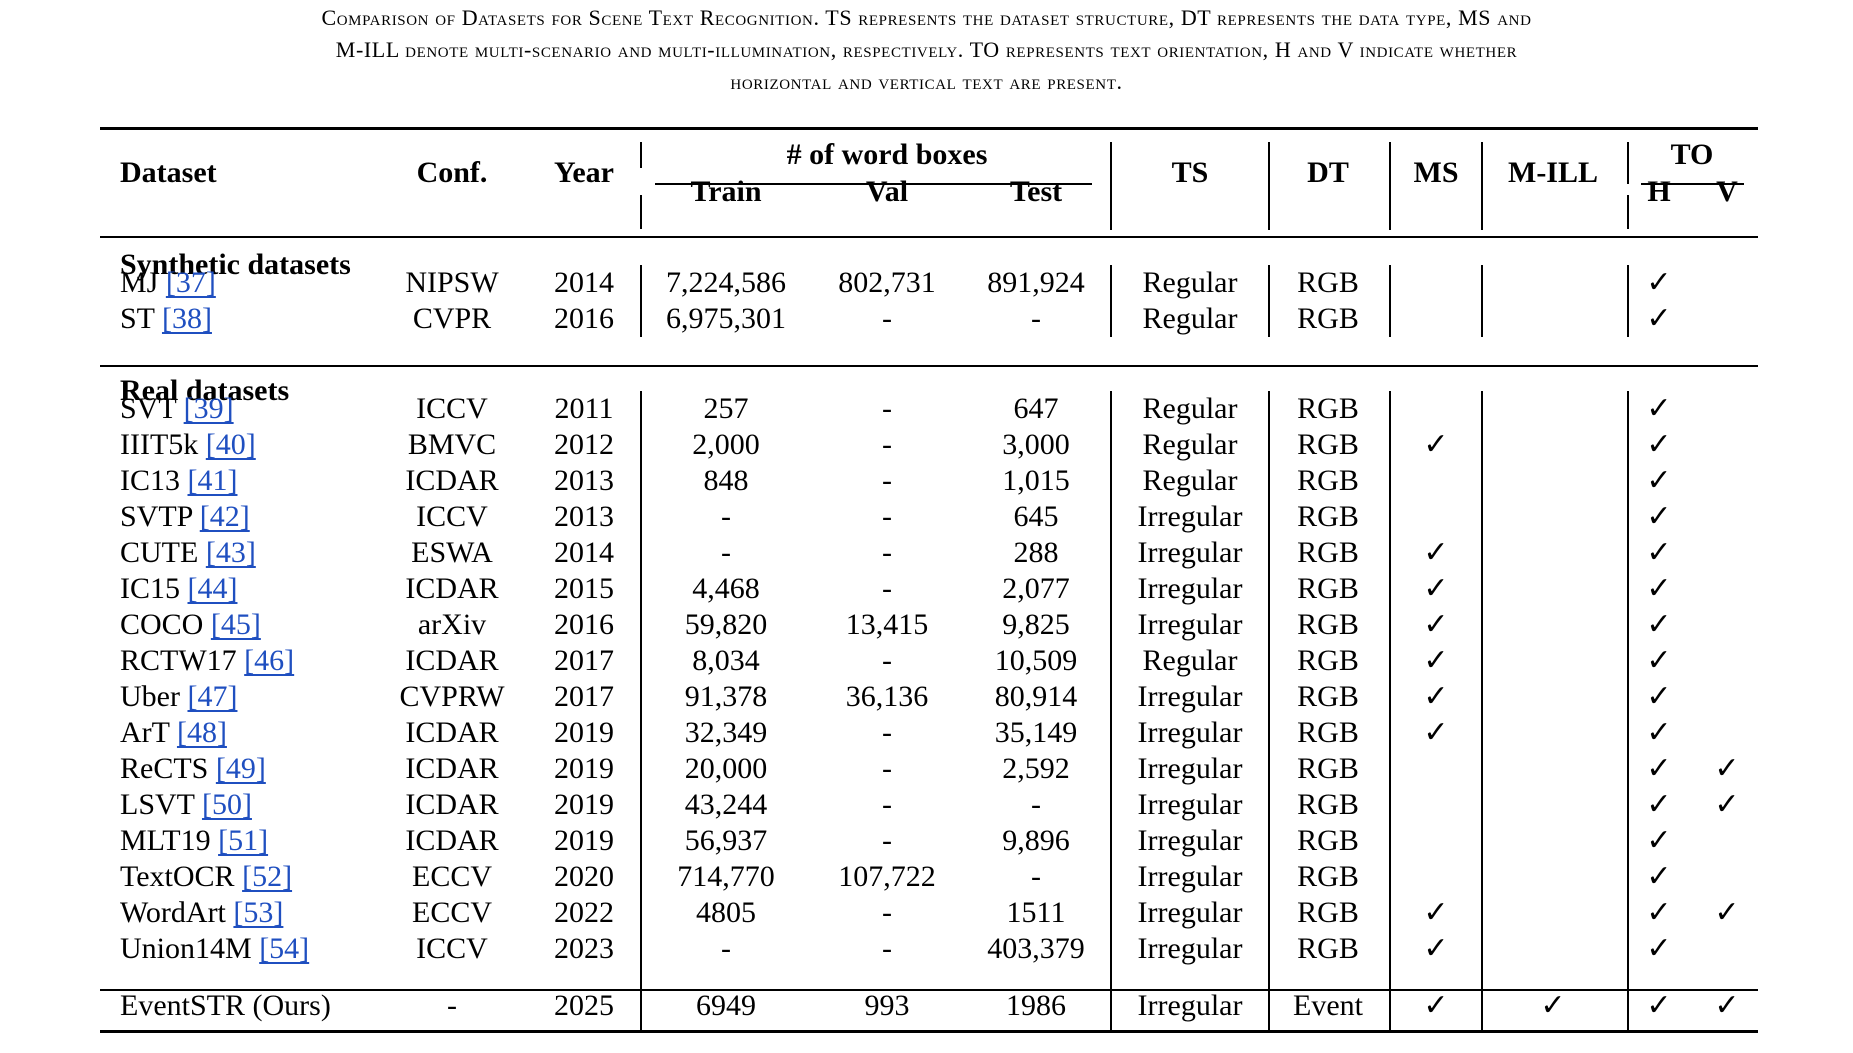 This screenshot has width=1853, height=1053. Describe the element at coordinates (452, 408) in the screenshot. I see `cell-conf: ICCV` at that location.